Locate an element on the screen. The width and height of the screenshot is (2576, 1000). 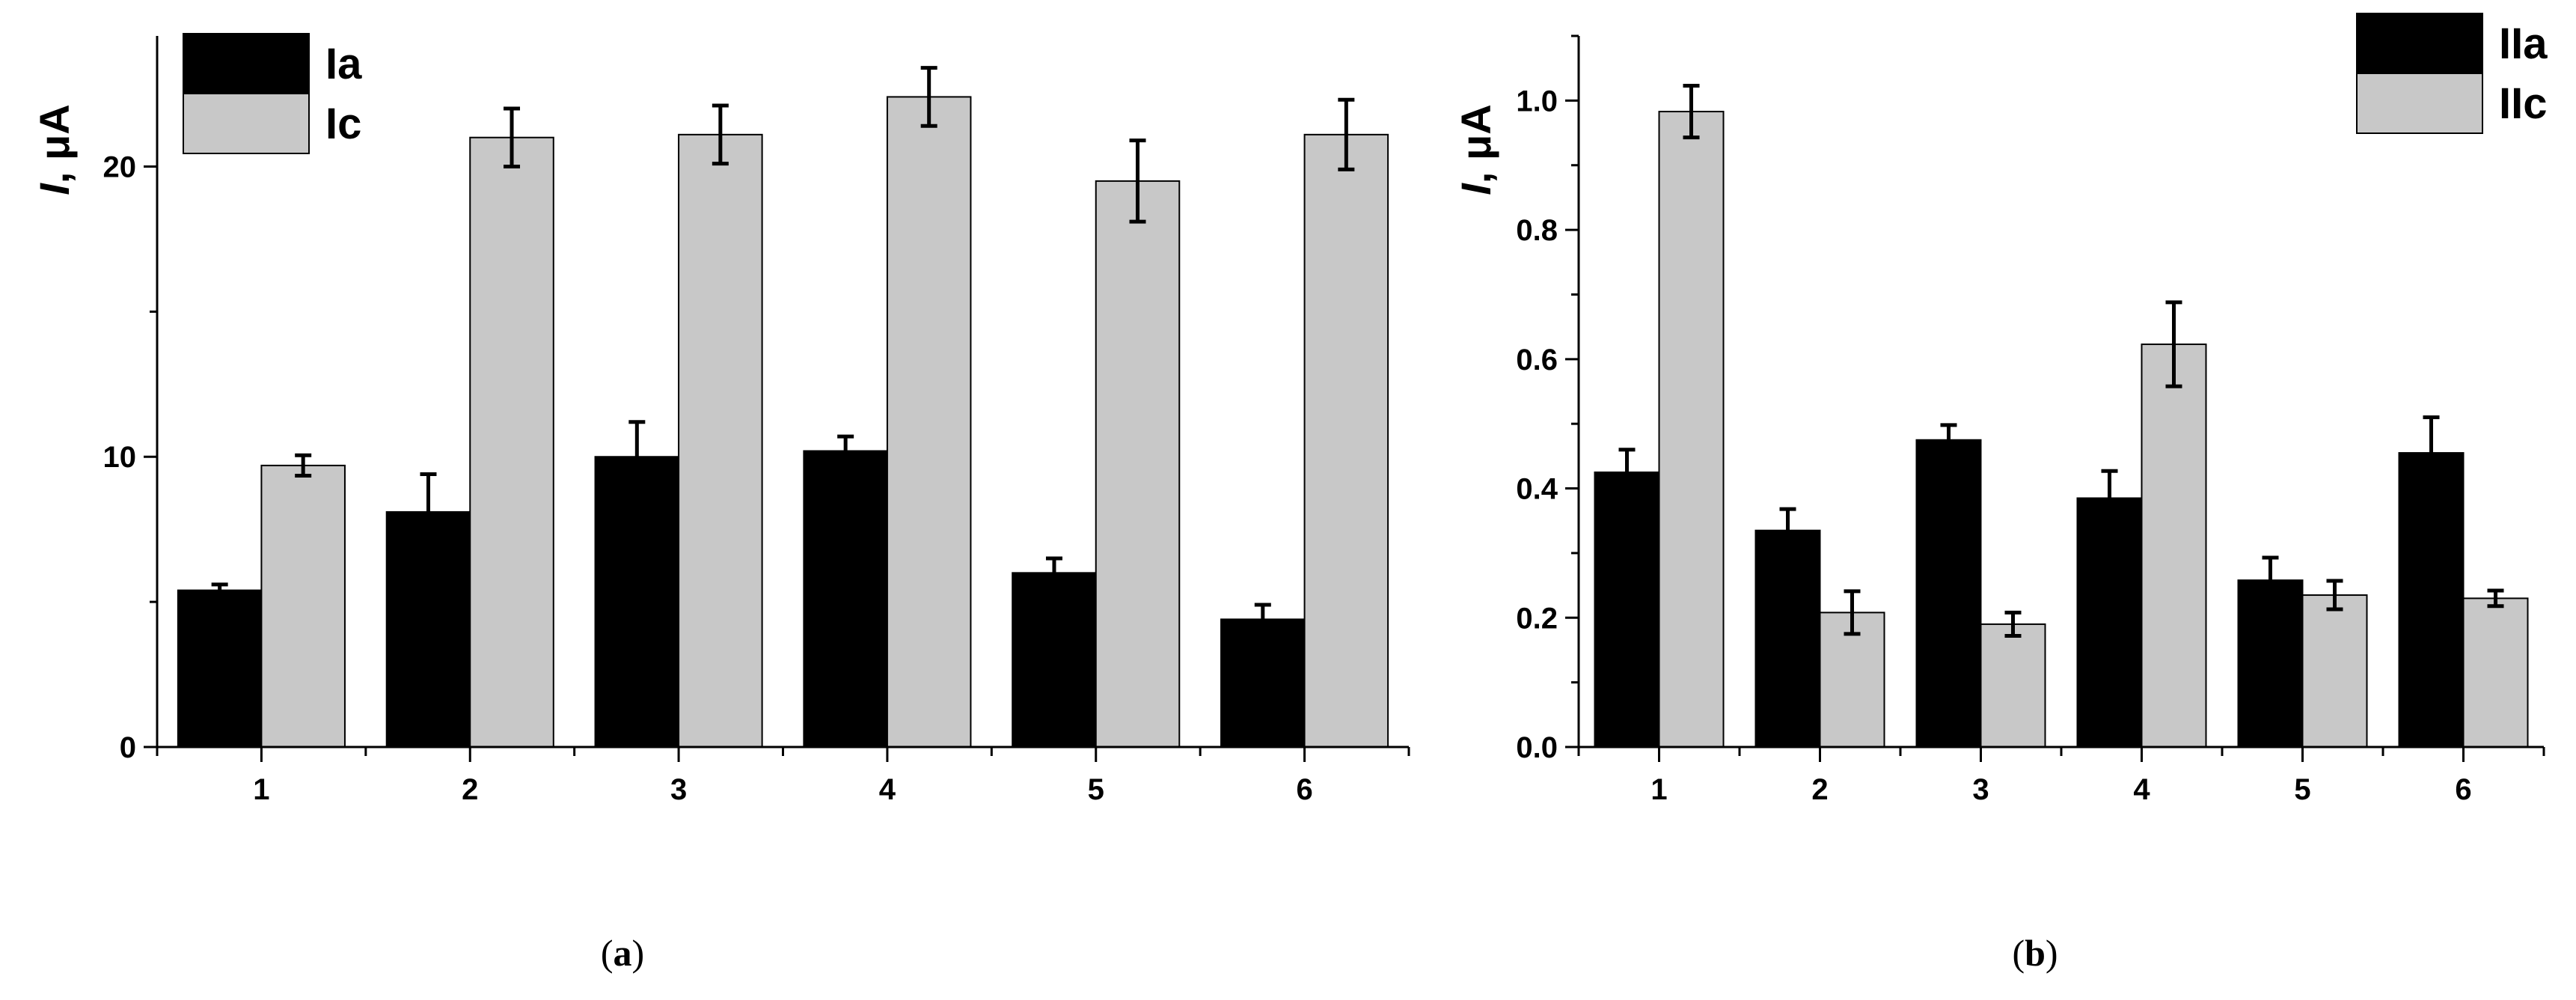
y-tick-label: 0.6 is located at coordinates (1537, 360).